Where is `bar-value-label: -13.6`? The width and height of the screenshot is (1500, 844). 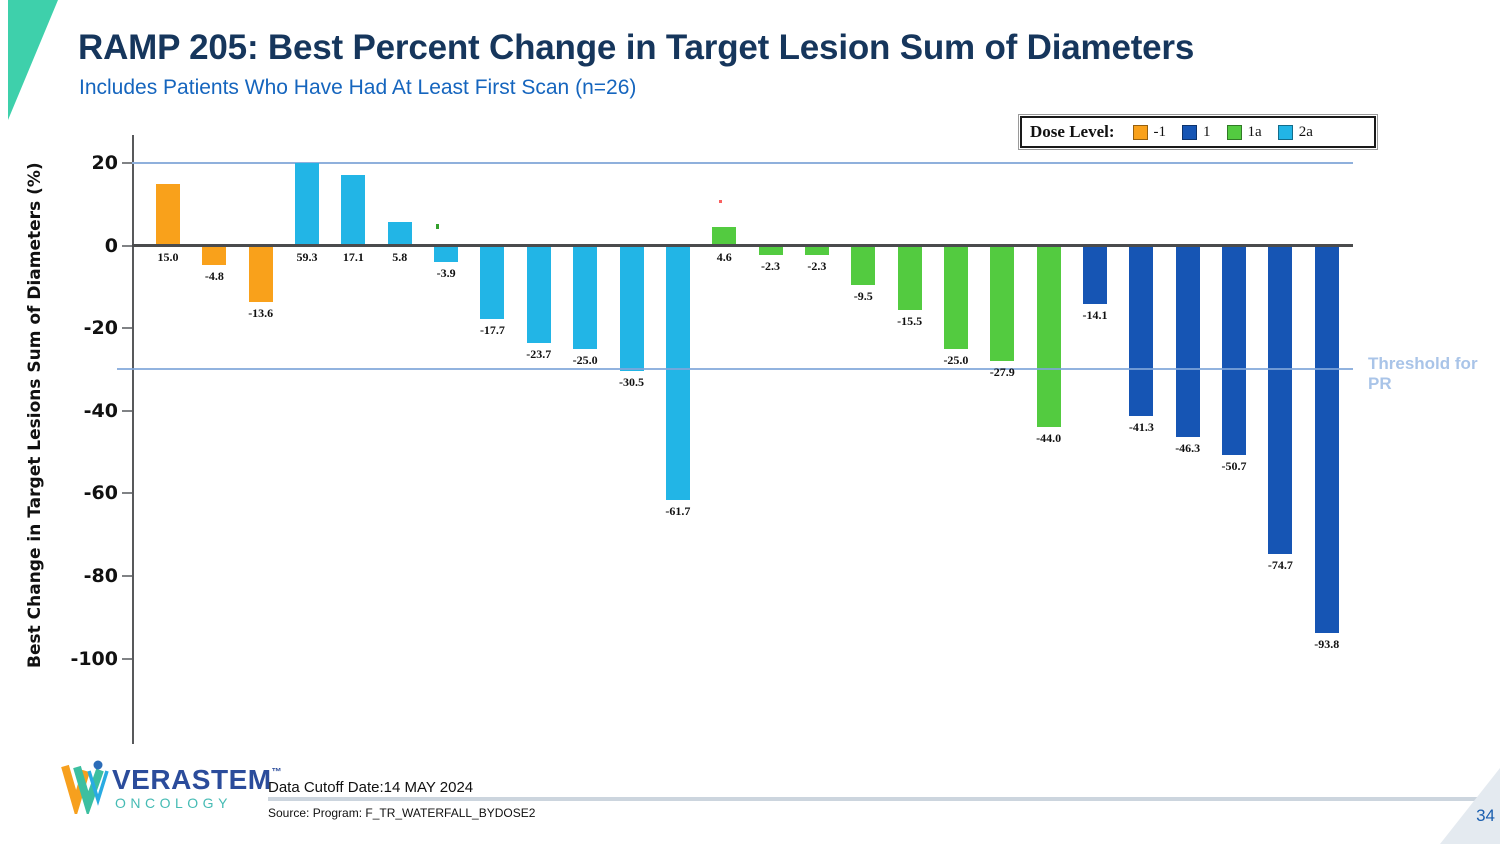 bar-value-label: -13.6 is located at coordinates (261, 312).